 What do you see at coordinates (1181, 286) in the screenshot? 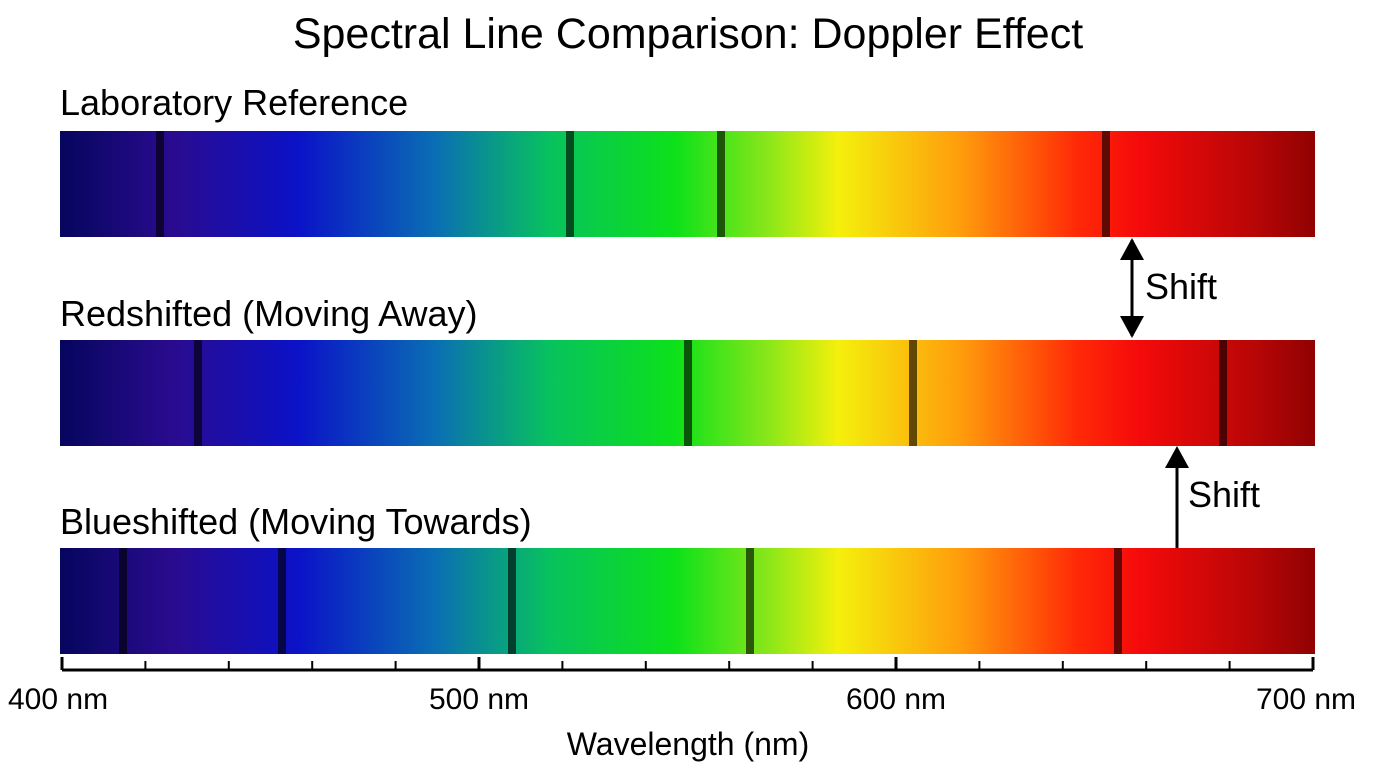
I see `shift-label-redshift: Shift` at bounding box center [1181, 286].